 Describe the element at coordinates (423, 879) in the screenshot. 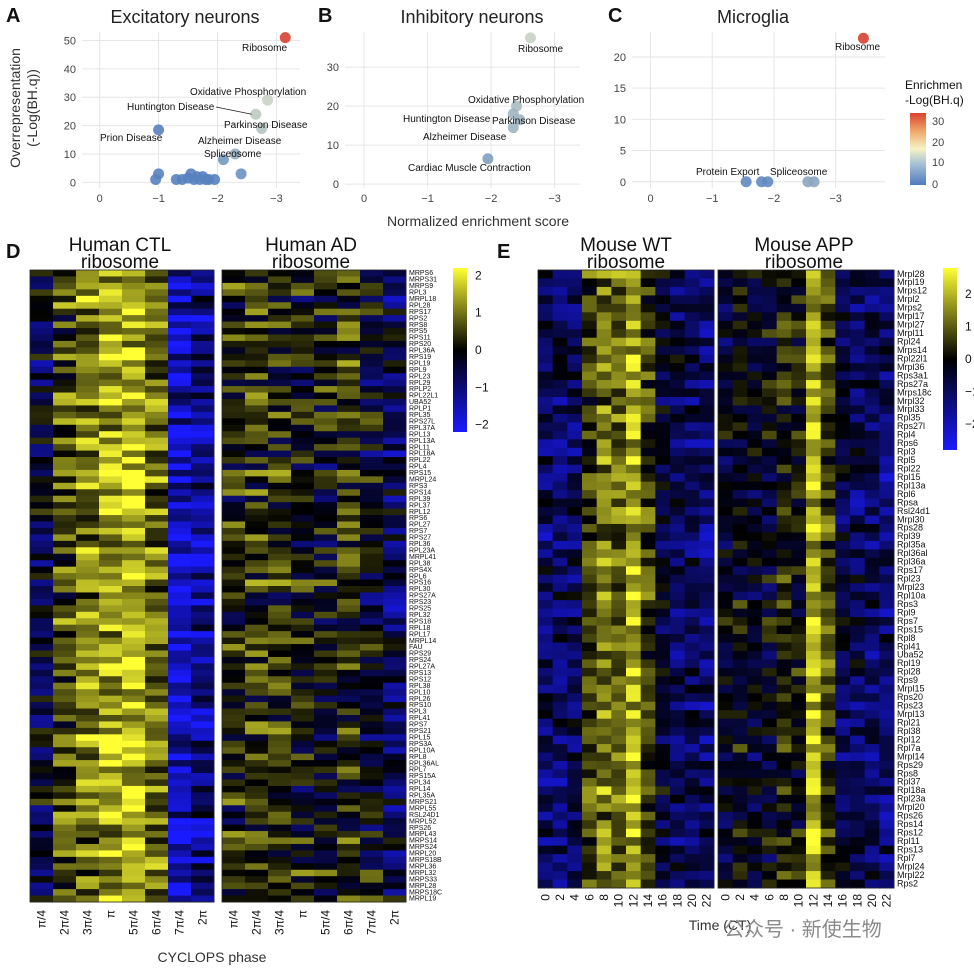

I see `row-label: MRPS33` at that location.